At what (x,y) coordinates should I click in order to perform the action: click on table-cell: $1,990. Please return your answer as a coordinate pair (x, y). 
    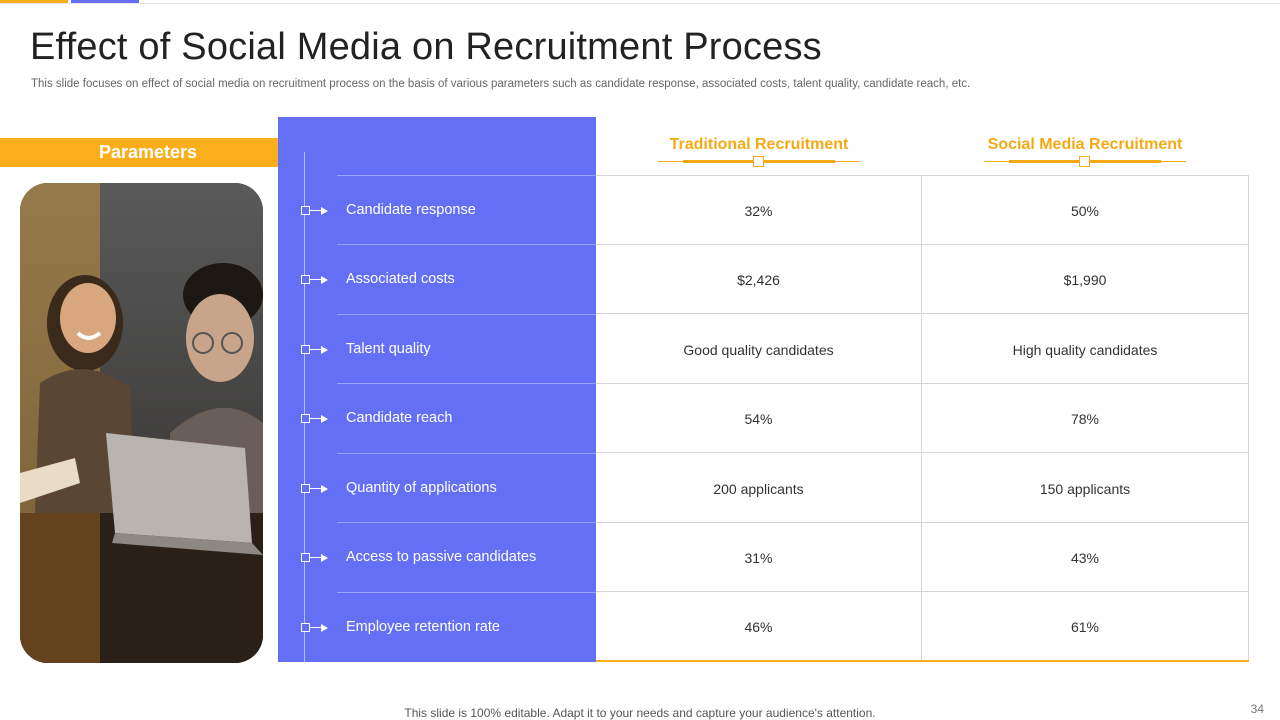
    Looking at the image, I should click on (1085, 279).